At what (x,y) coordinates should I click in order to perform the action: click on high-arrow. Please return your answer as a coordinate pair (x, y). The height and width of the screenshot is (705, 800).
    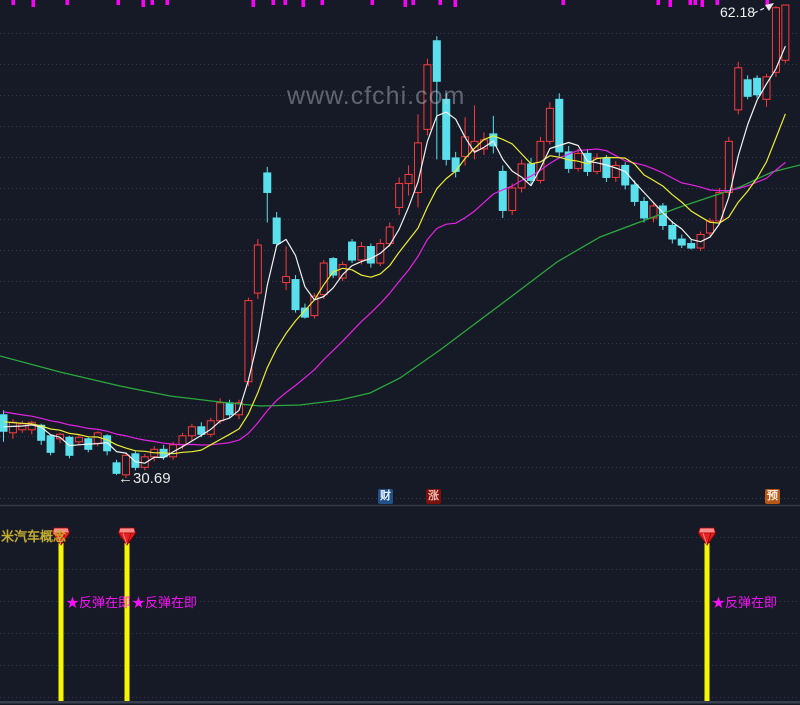
    Looking at the image, I should click on (761, 9).